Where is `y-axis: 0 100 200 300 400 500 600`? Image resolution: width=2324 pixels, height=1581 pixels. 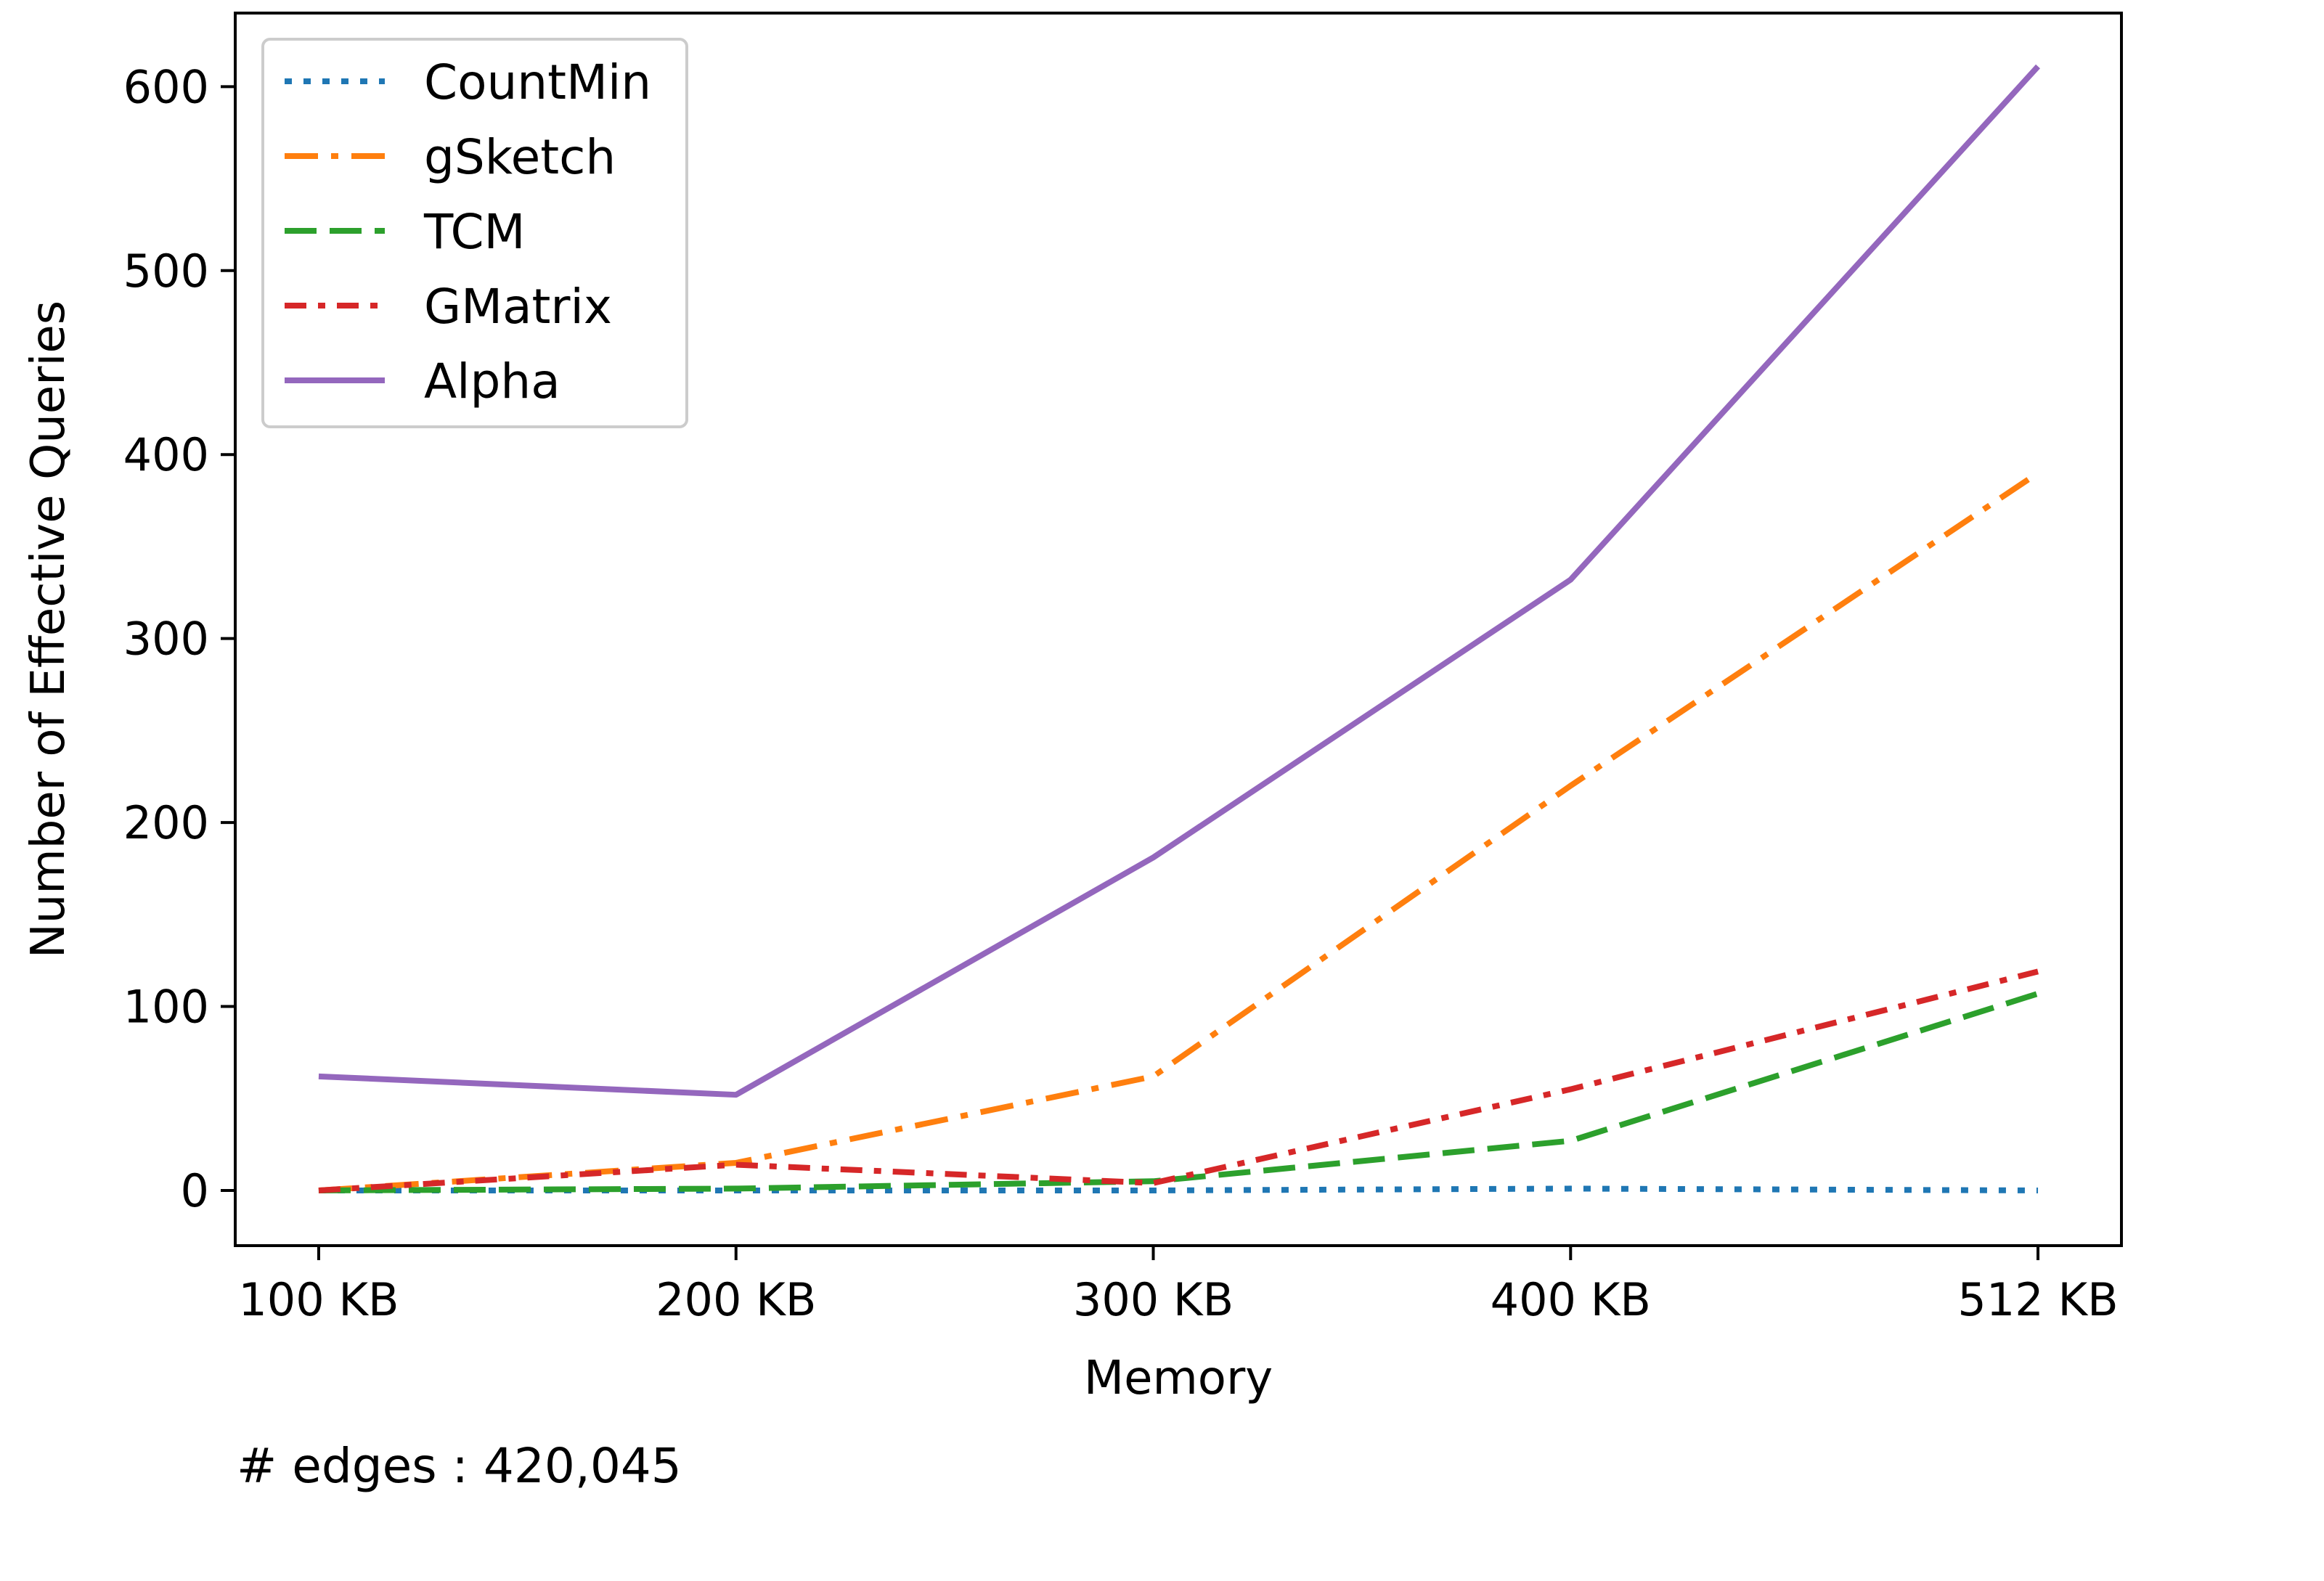 y-axis: 0 100 200 300 400 500 600 is located at coordinates (179, 638).